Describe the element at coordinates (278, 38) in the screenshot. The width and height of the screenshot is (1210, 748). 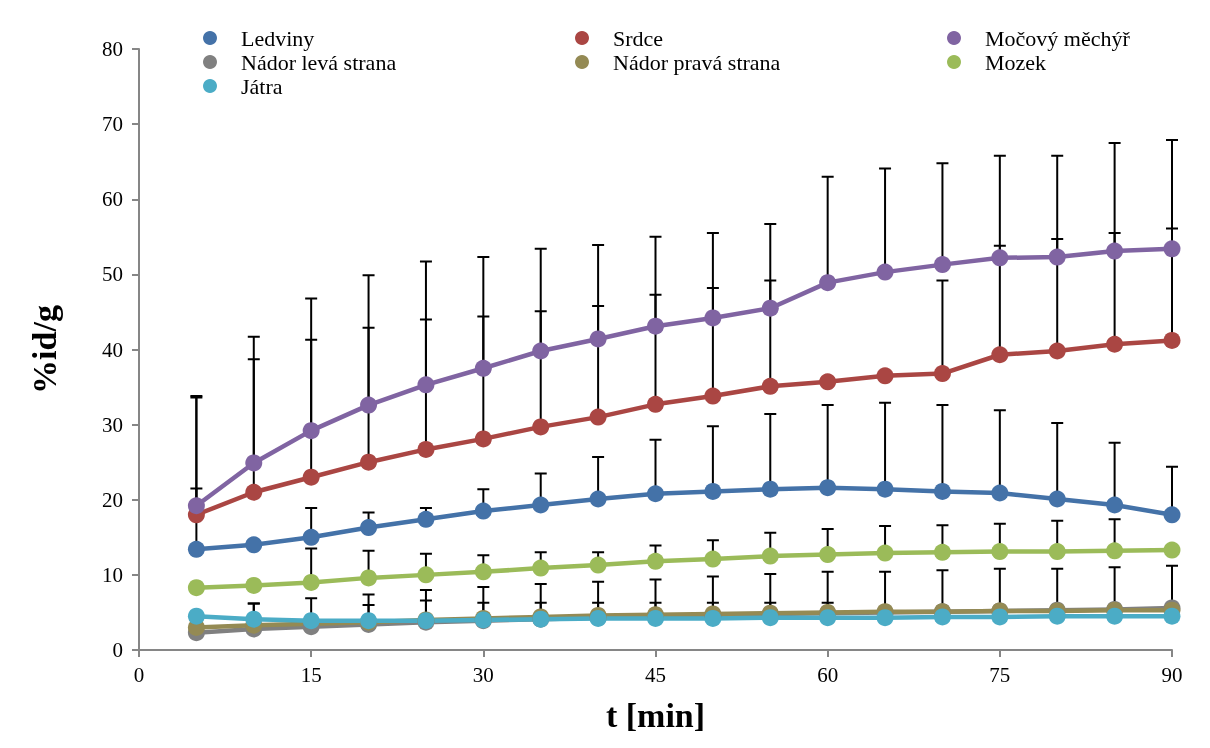
I see `legend-label: Ledviny` at that location.